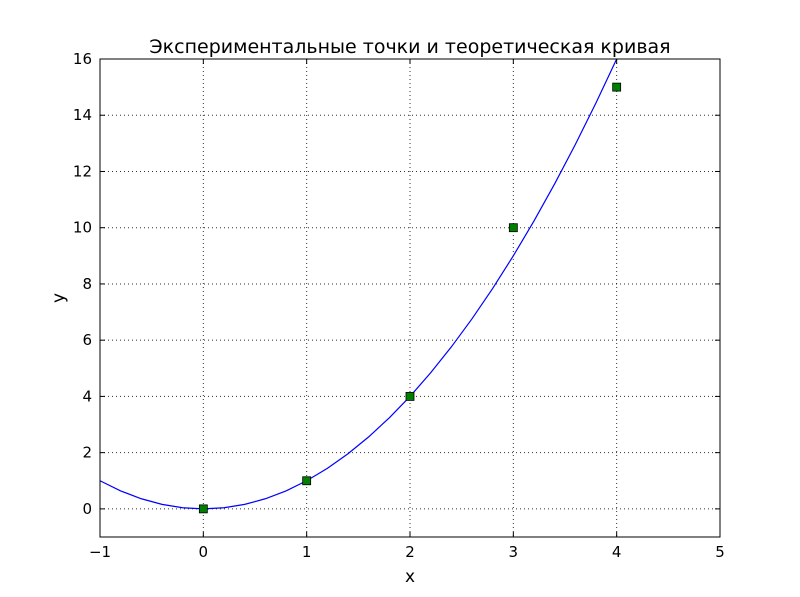  I want to click on x-tick-label: 5, so click(720, 552).